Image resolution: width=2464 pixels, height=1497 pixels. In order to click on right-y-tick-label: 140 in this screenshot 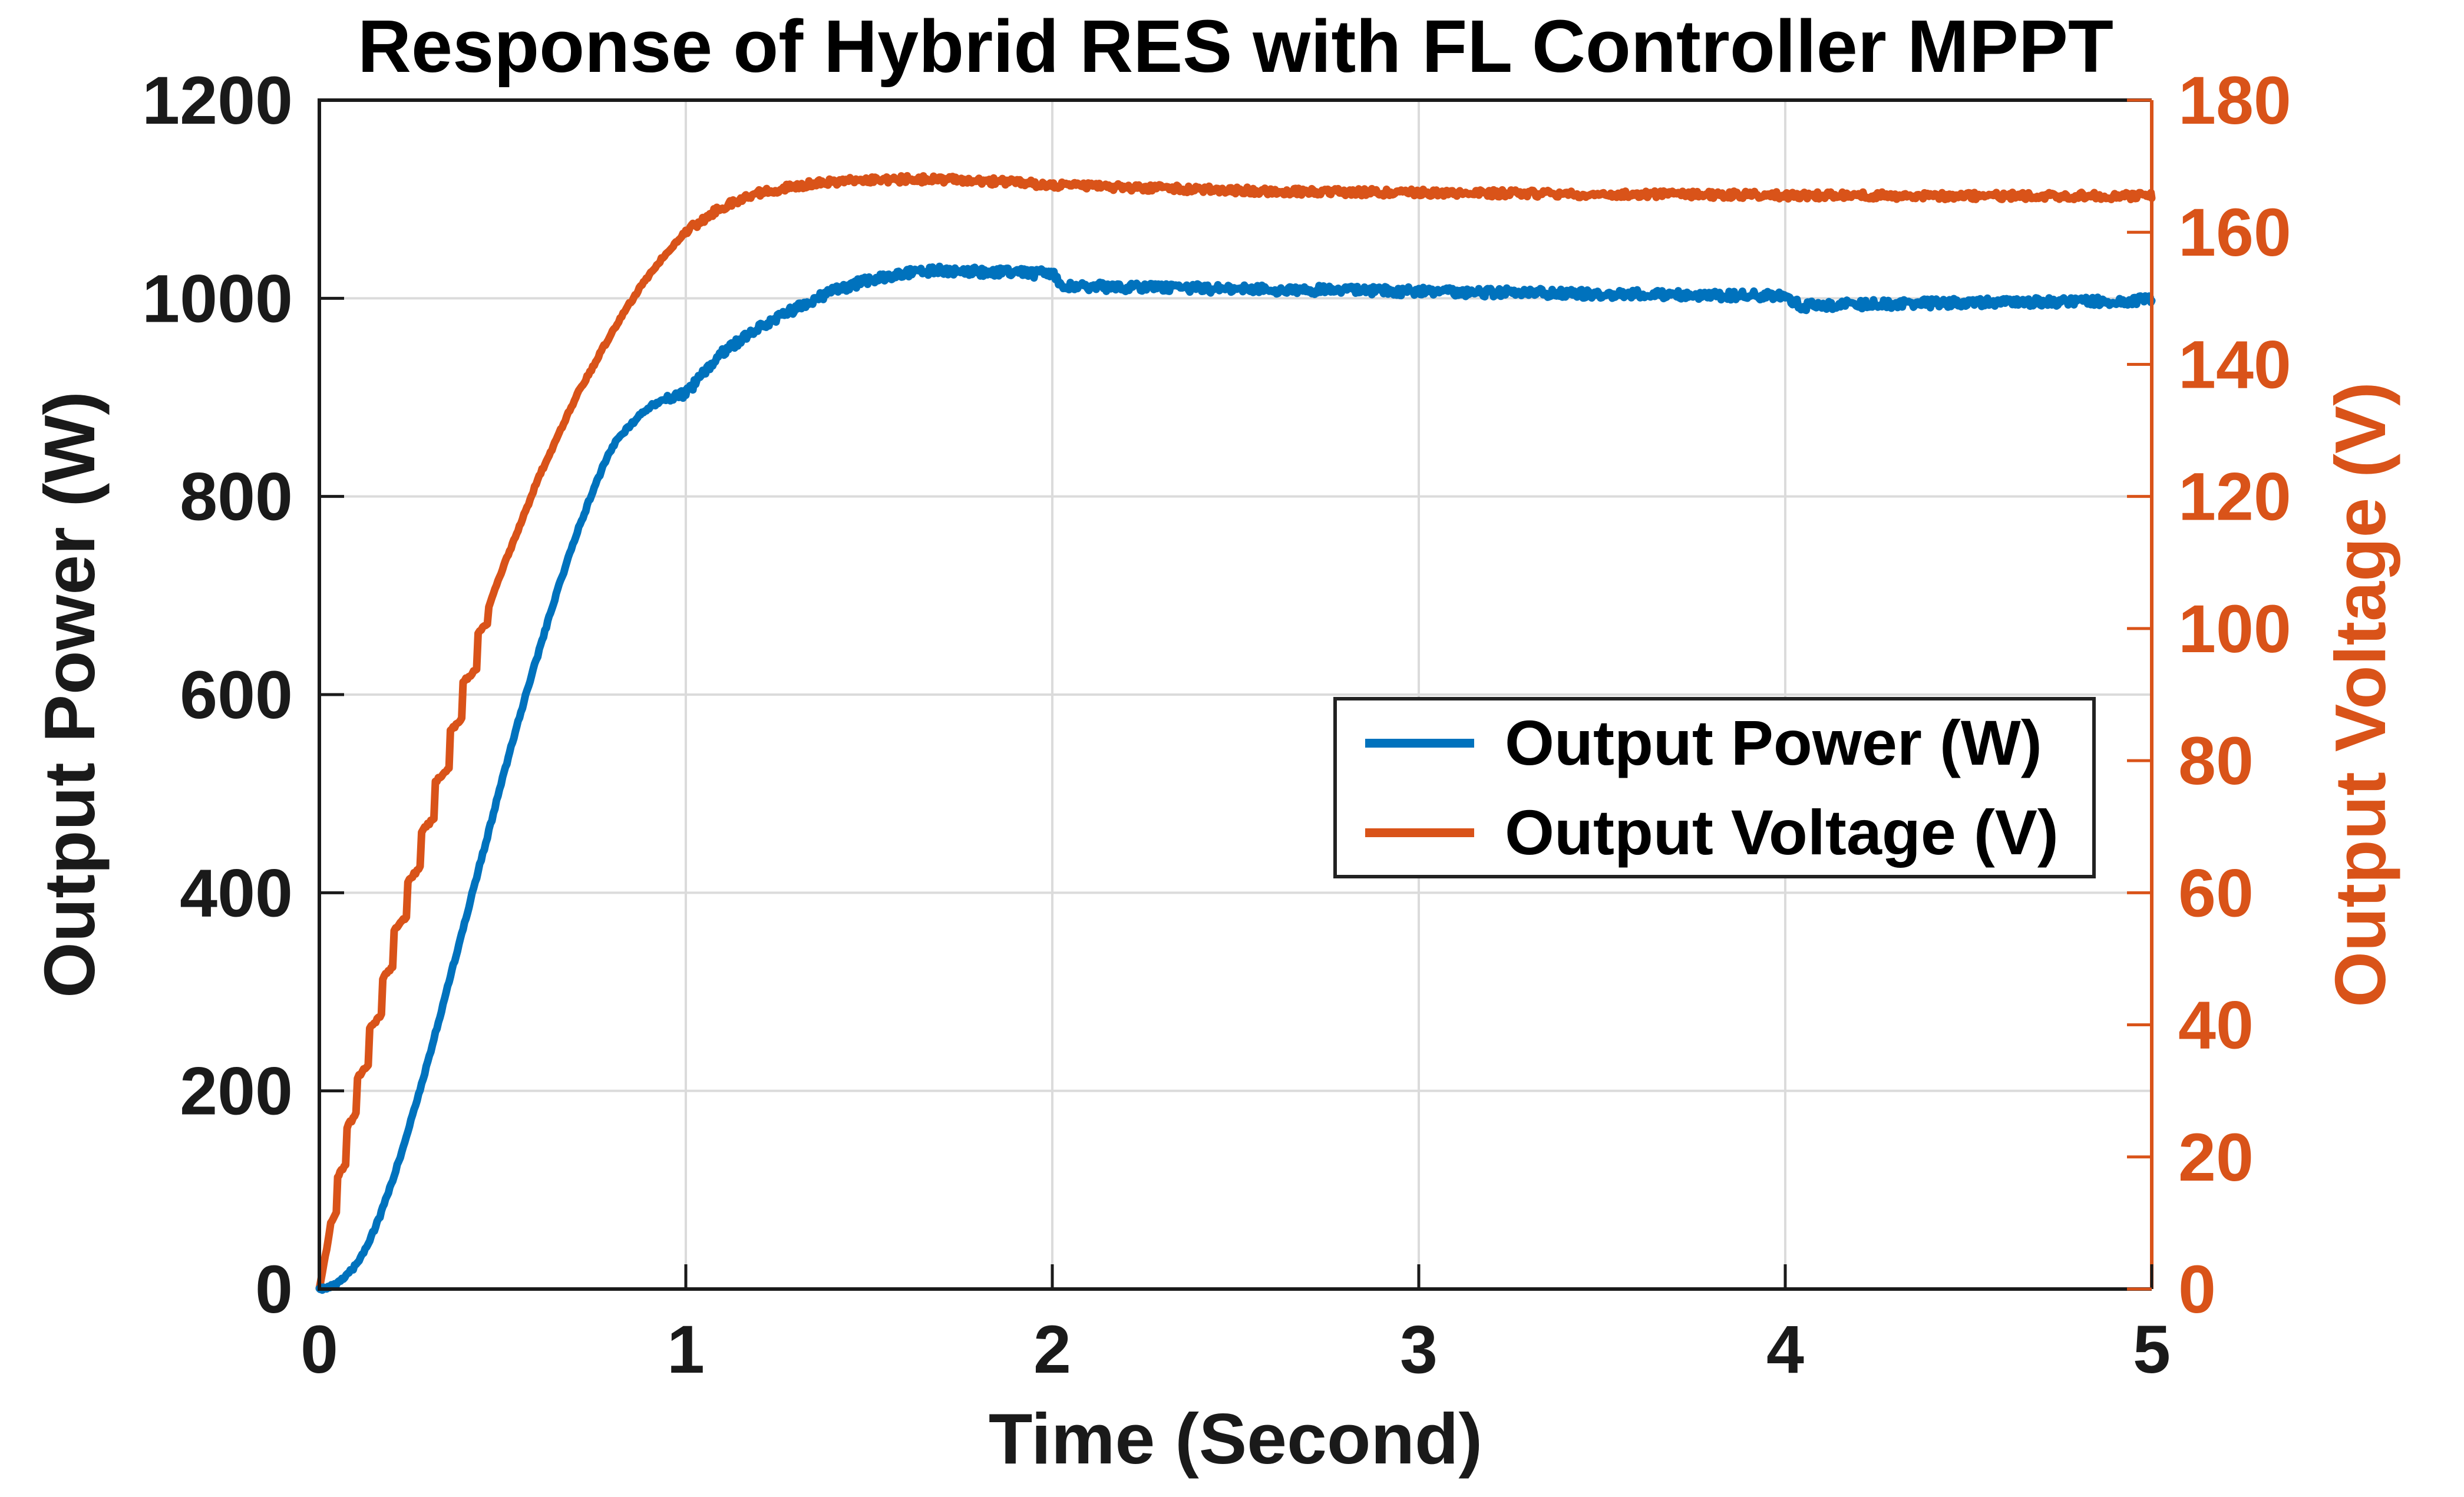, I will do `click(2234, 364)`.